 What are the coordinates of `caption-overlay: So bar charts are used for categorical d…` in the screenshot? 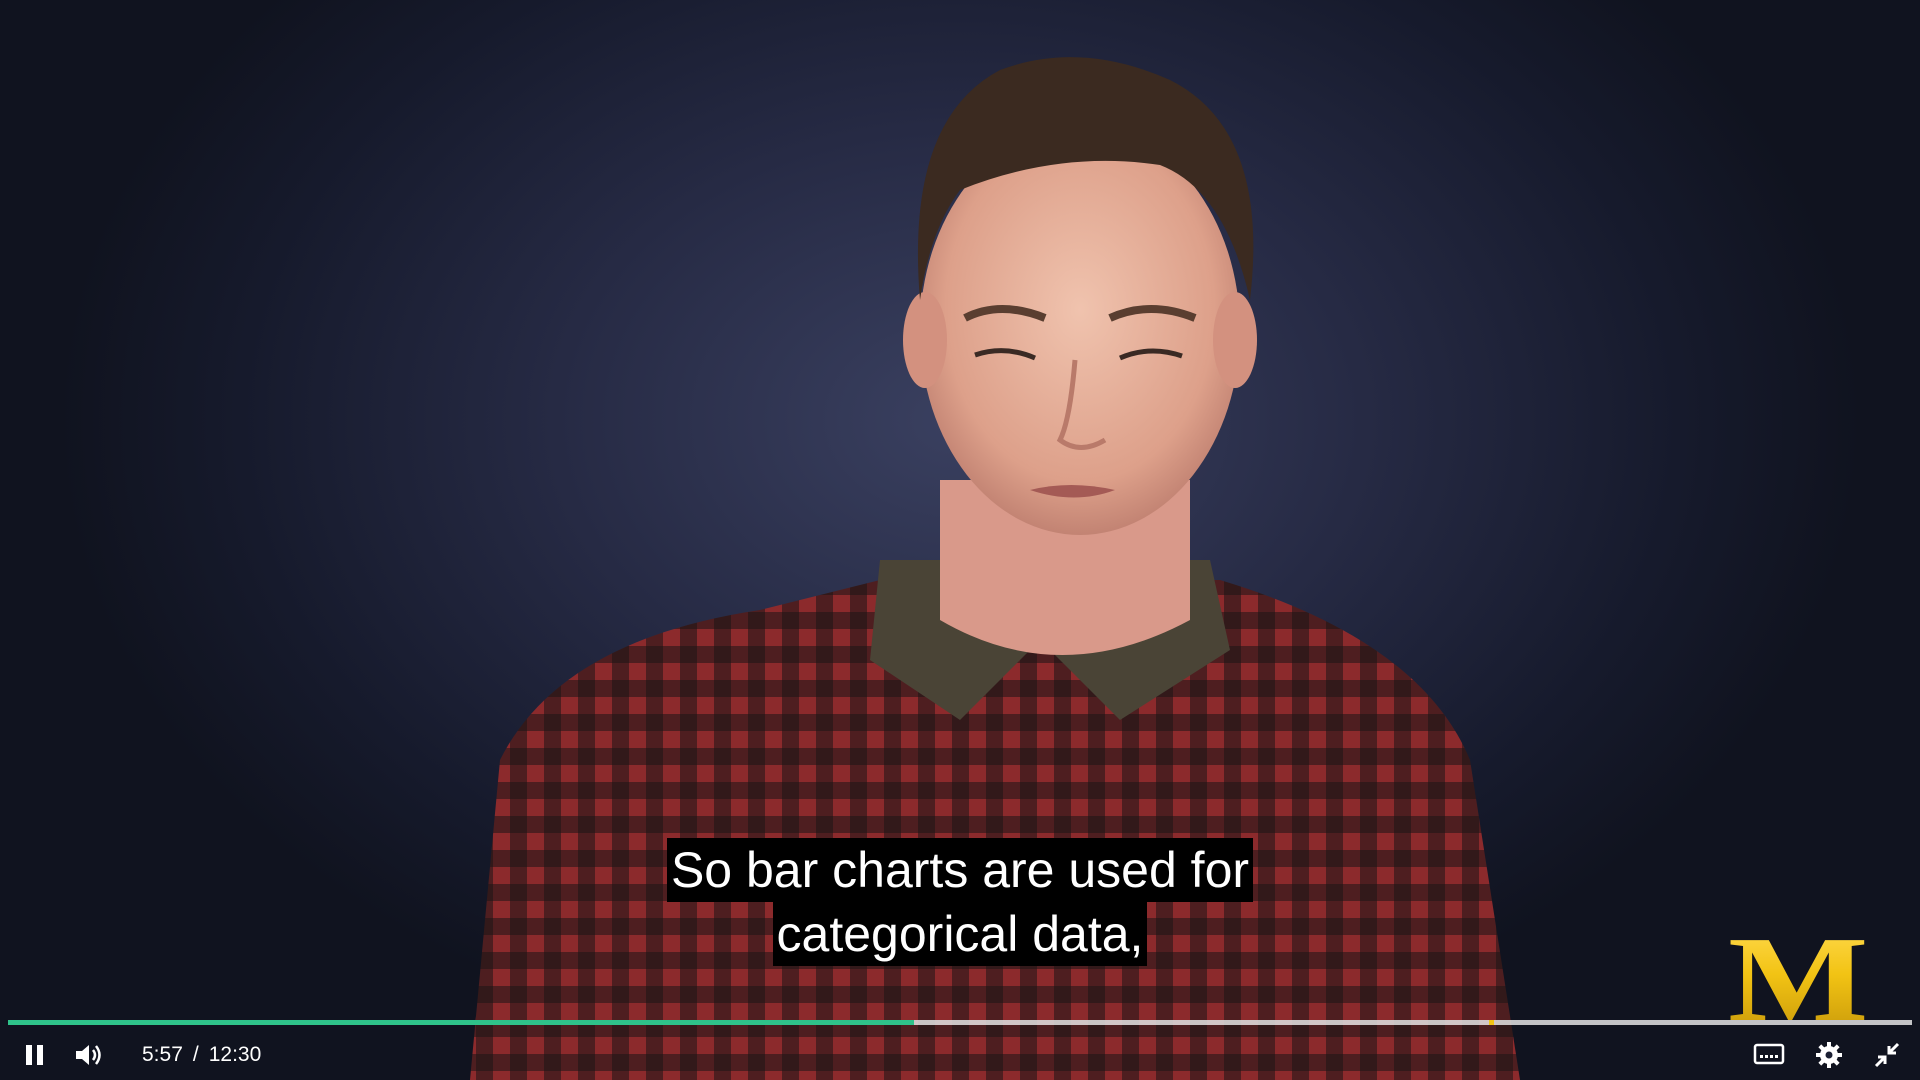 It's located at (960, 902).